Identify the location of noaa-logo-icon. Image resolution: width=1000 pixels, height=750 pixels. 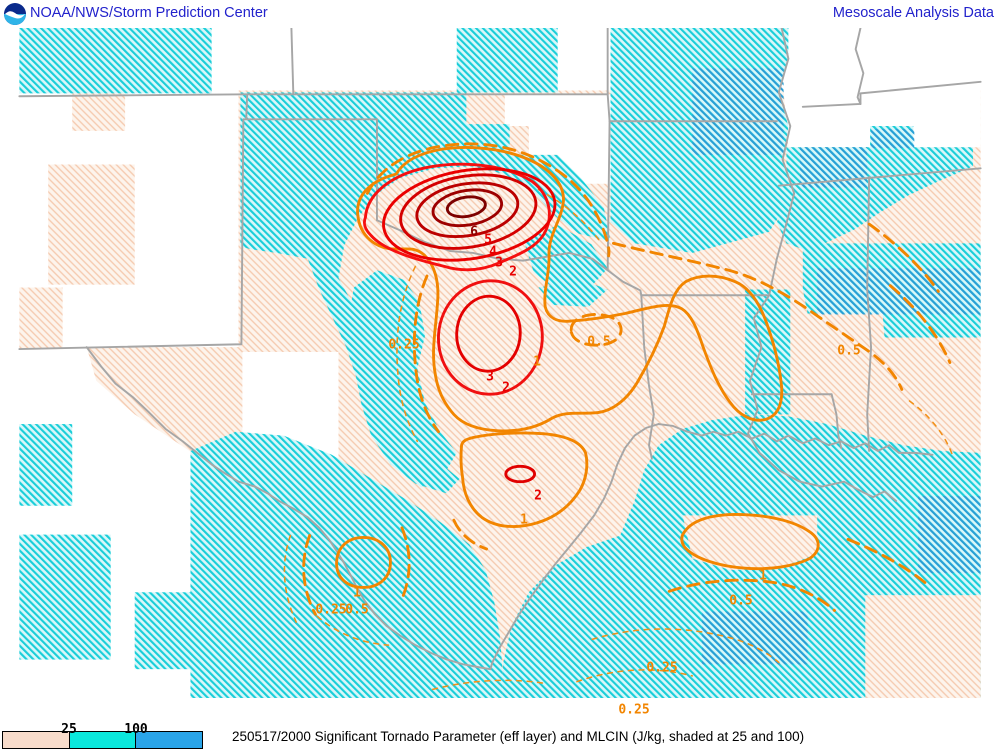
(15, 14).